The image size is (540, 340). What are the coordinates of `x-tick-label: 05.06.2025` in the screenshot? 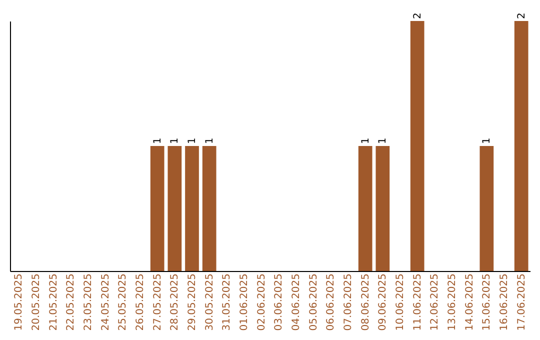 It's located at (314, 302).